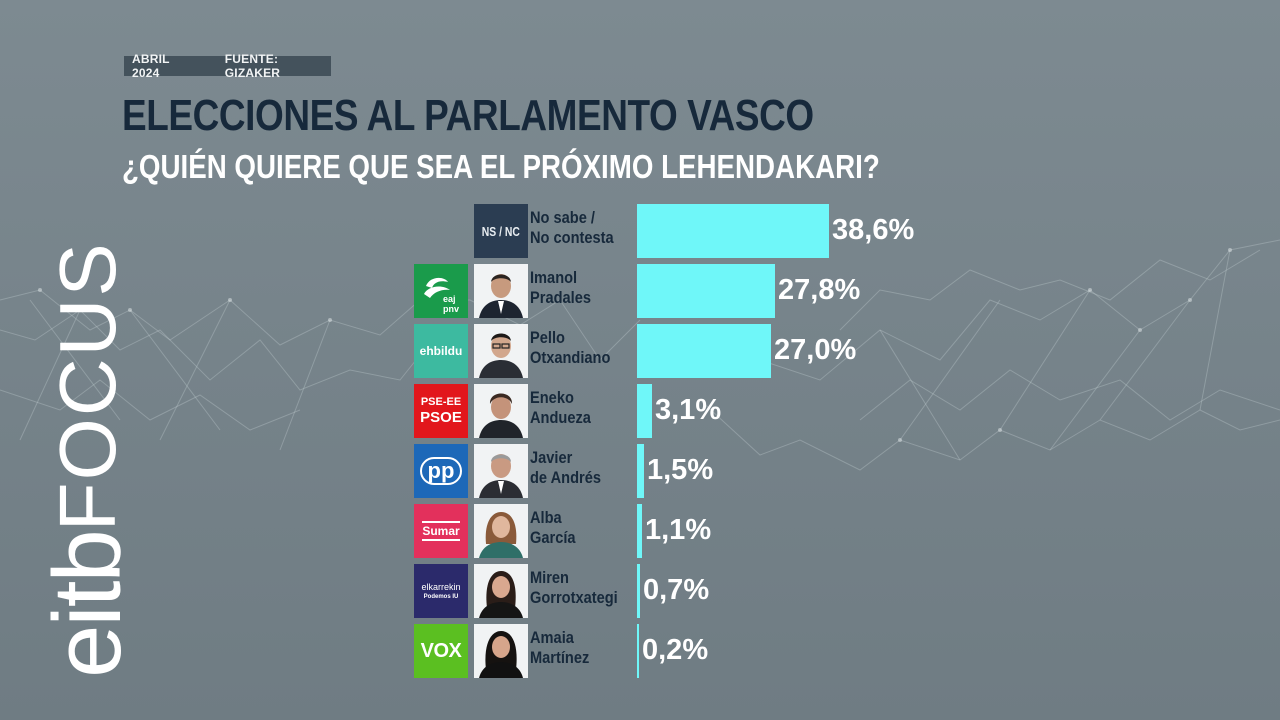  What do you see at coordinates (572, 227) in the screenshot?
I see `candidate-name: No sabe / No contesta` at bounding box center [572, 227].